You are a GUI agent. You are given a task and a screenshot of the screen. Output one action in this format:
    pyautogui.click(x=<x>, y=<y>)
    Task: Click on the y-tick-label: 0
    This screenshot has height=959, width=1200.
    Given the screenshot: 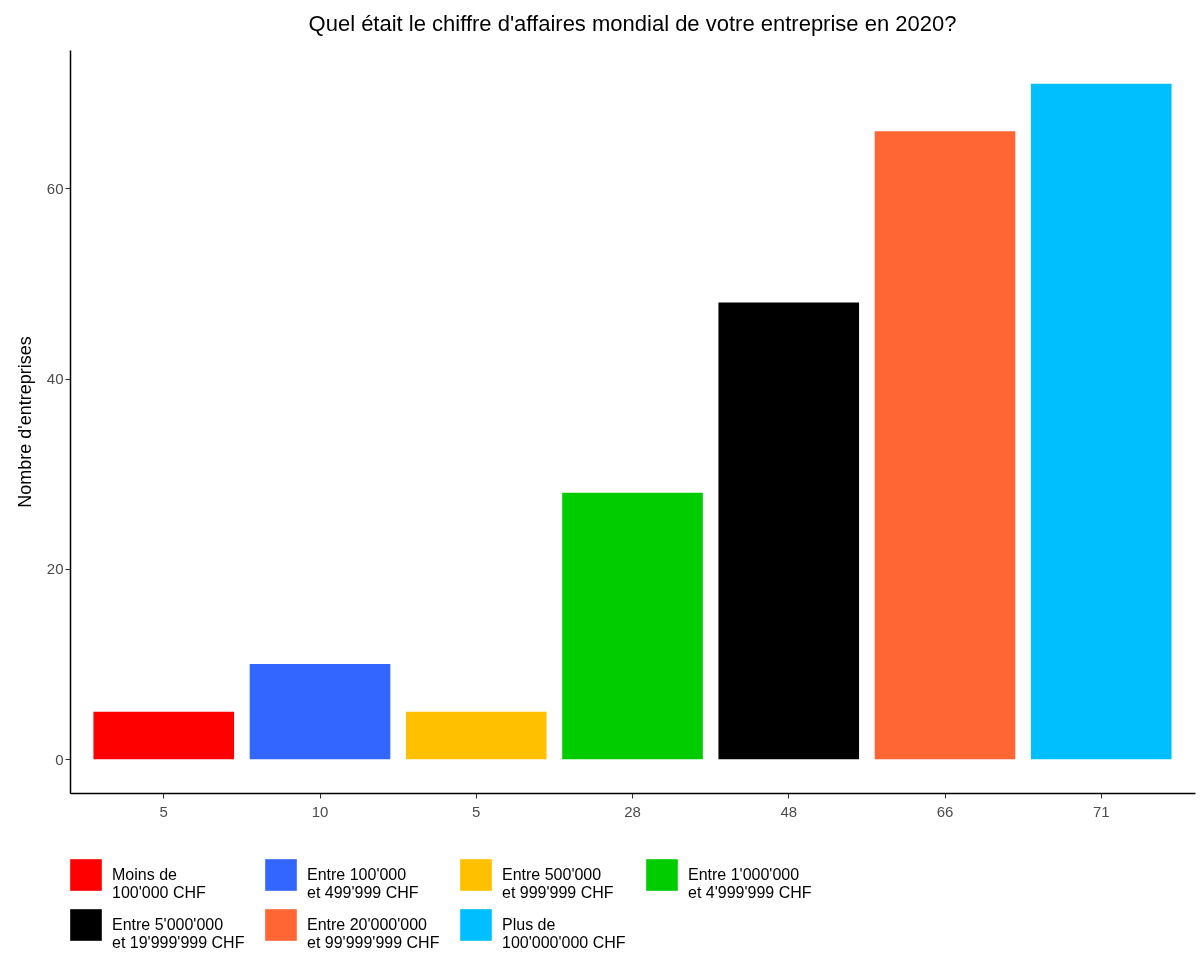 What is the action you would take?
    pyautogui.click(x=59, y=759)
    